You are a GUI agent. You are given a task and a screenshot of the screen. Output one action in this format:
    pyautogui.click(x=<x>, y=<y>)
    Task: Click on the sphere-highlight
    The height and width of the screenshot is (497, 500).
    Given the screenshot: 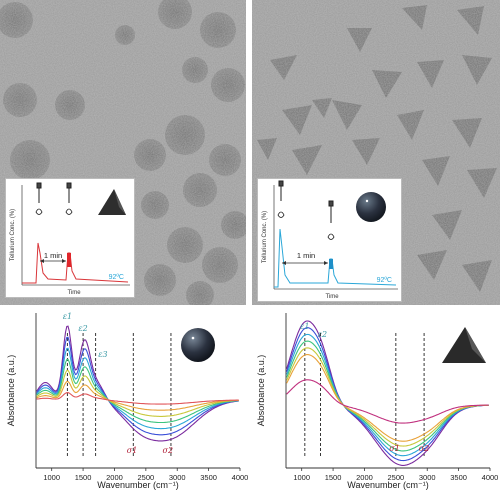 What is the action you would take?
    pyautogui.click(x=193, y=338)
    